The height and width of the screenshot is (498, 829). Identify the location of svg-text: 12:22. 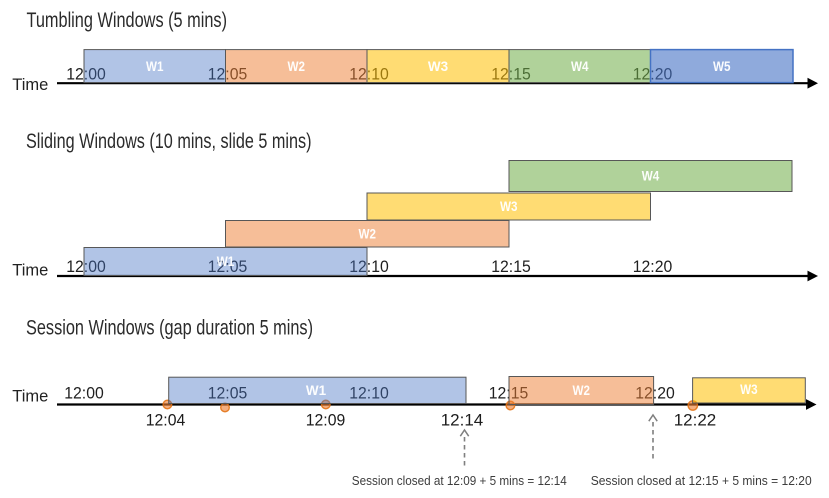
(695, 420).